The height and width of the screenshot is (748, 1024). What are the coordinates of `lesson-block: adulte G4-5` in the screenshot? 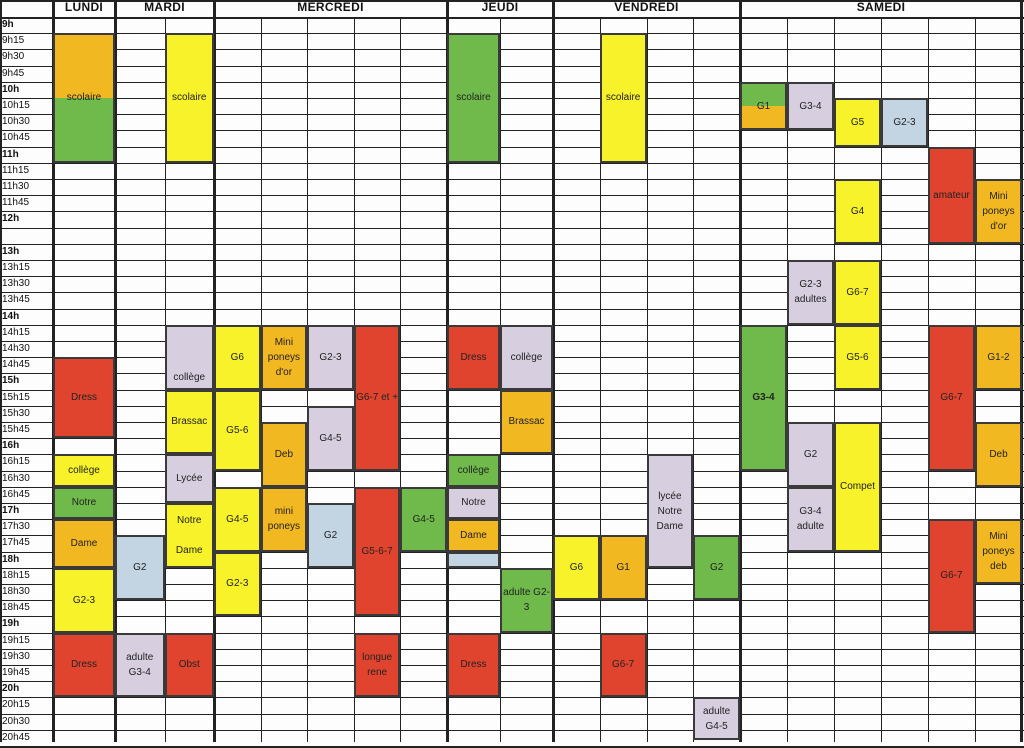 It's located at (716, 718).